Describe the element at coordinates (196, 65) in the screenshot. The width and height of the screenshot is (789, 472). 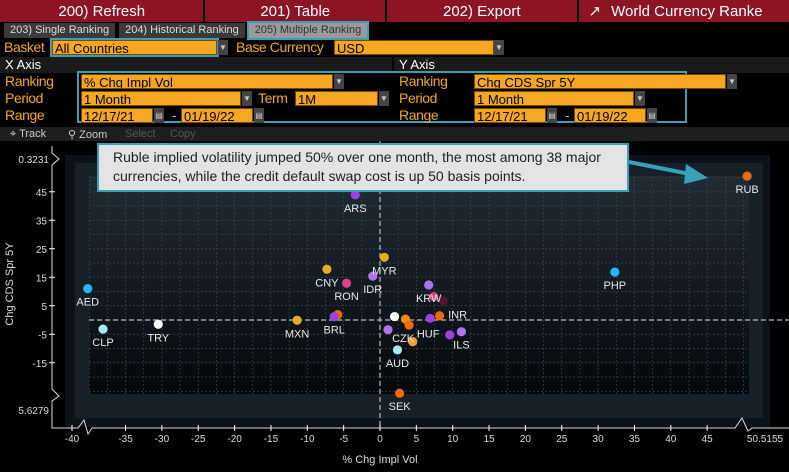
I see `x-axis-header: X Axis` at that location.